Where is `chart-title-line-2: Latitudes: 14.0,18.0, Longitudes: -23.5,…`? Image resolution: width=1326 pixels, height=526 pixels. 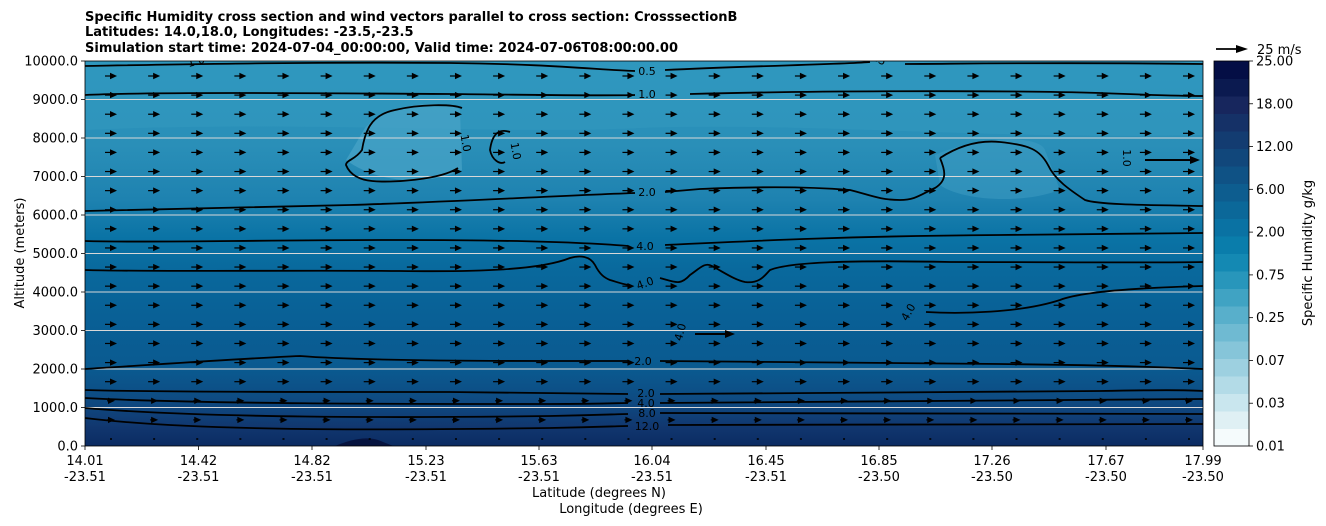
chart-title-line-2: Latitudes: 14.0,18.0, Longitudes: -23.5,… is located at coordinates (249, 32).